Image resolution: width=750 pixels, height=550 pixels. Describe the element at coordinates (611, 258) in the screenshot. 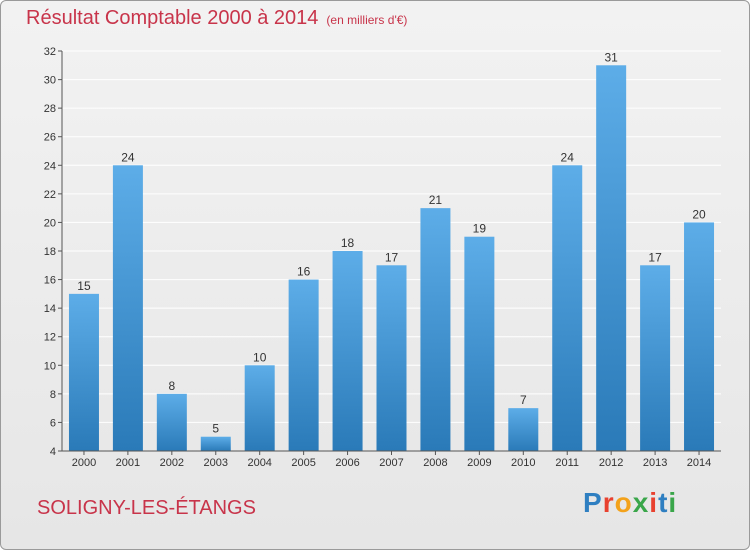

I see `bar-2012` at that location.